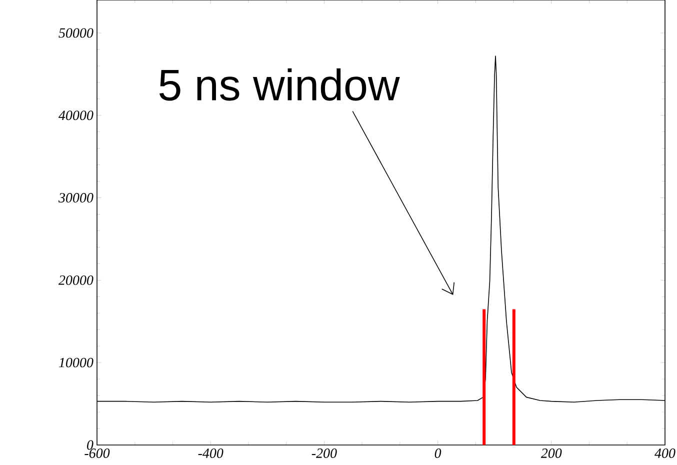  What do you see at coordinates (438, 453) in the screenshot?
I see `x-tick-label: 0` at bounding box center [438, 453].